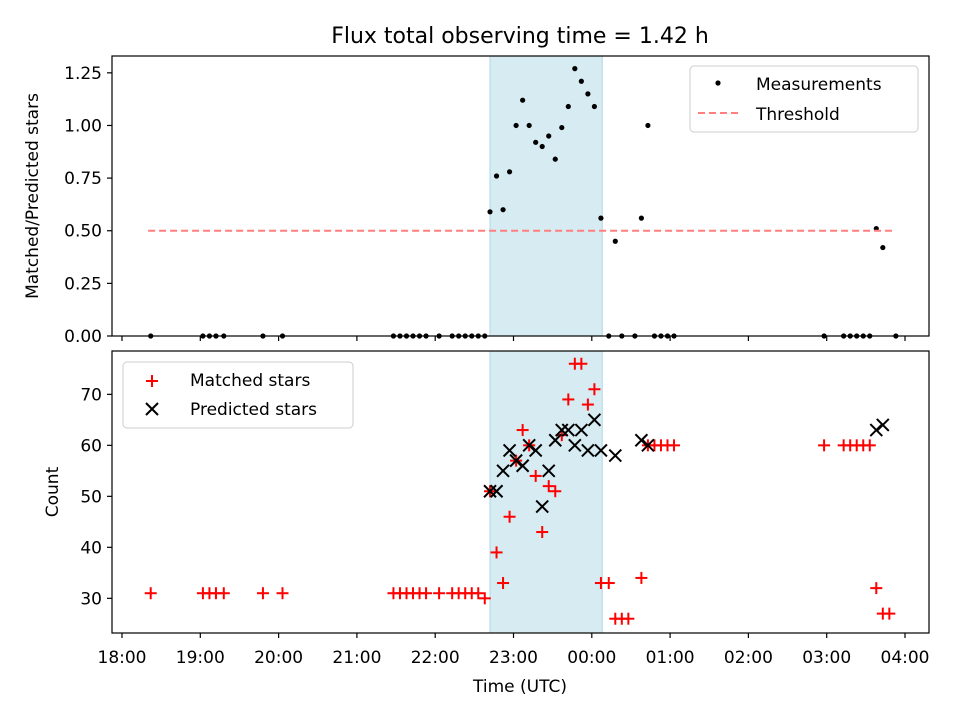  What do you see at coordinates (591, 658) in the screenshot?
I see `x-tick-label: 00:00` at bounding box center [591, 658].